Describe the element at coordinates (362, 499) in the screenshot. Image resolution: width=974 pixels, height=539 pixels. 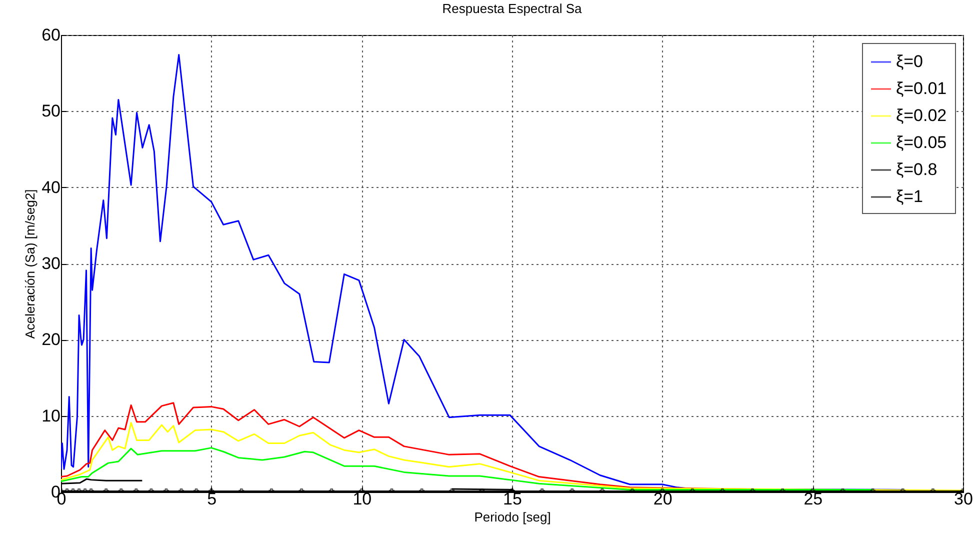
I see `x-tick-label: 10` at that location.